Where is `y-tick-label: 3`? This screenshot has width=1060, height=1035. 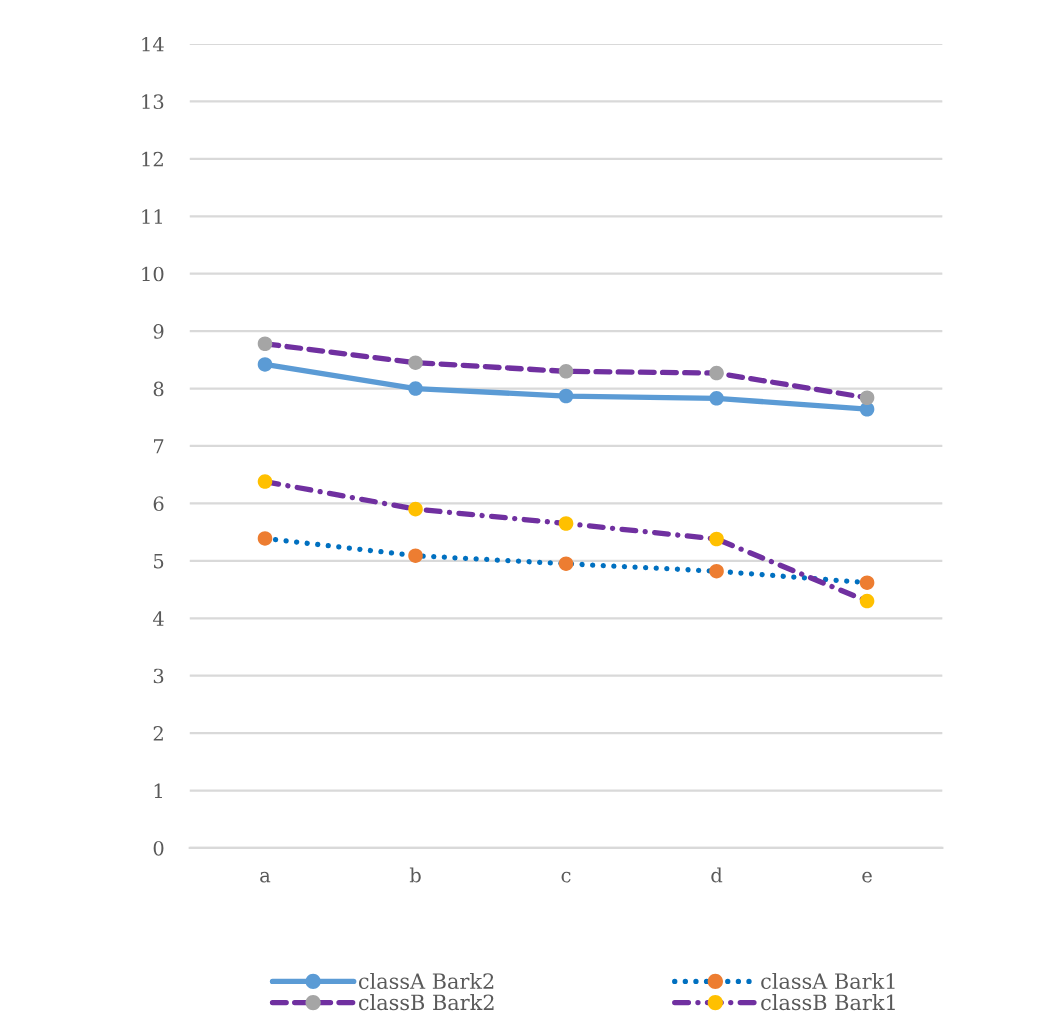 y-tick-label: 3 is located at coordinates (158, 676).